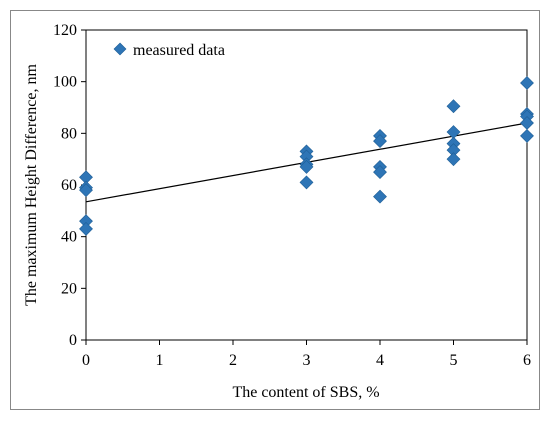 This screenshot has width=550, height=422. What do you see at coordinates (120, 49) in the screenshot?
I see `legend-marker` at bounding box center [120, 49].